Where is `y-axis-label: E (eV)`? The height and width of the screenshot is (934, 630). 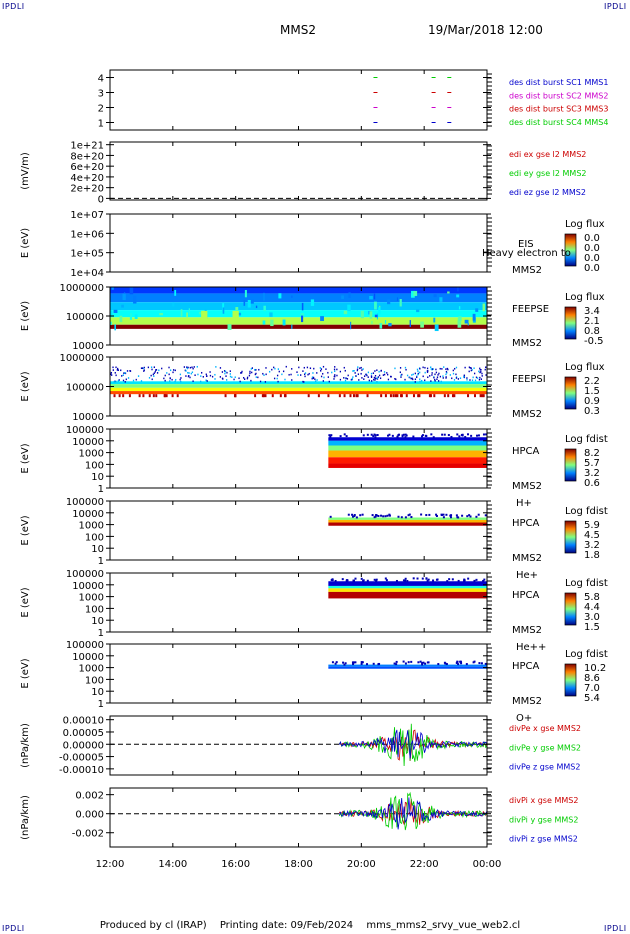
y-axis-label: E (eV) is located at coordinates (25, 316).